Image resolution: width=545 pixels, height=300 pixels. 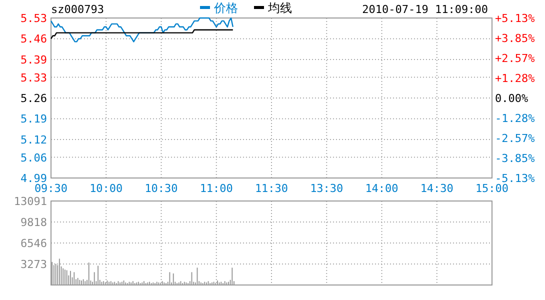 I want to click on y-tick-label: 9818, so click(x=33, y=222).